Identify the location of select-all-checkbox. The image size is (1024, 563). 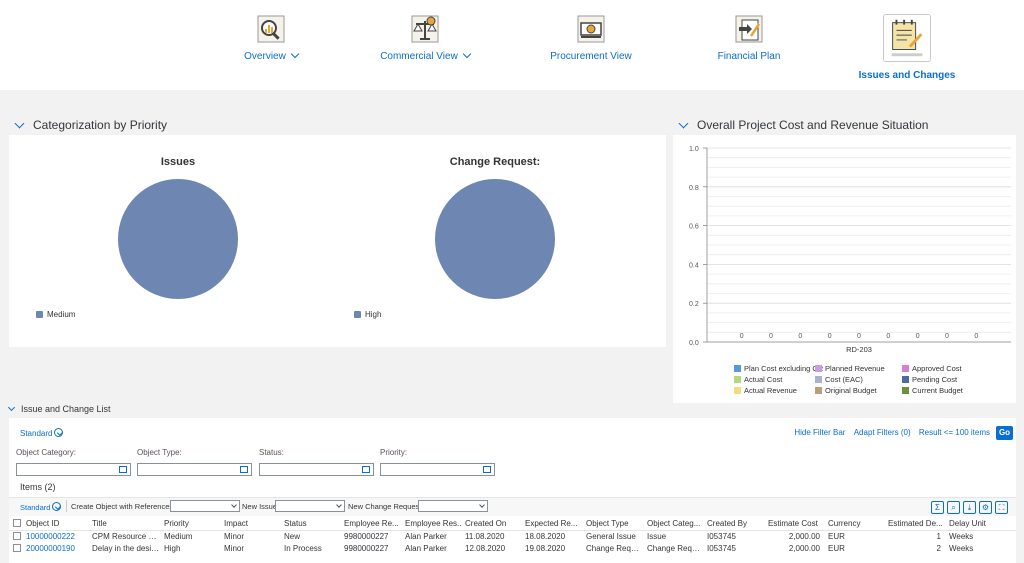
(17, 523).